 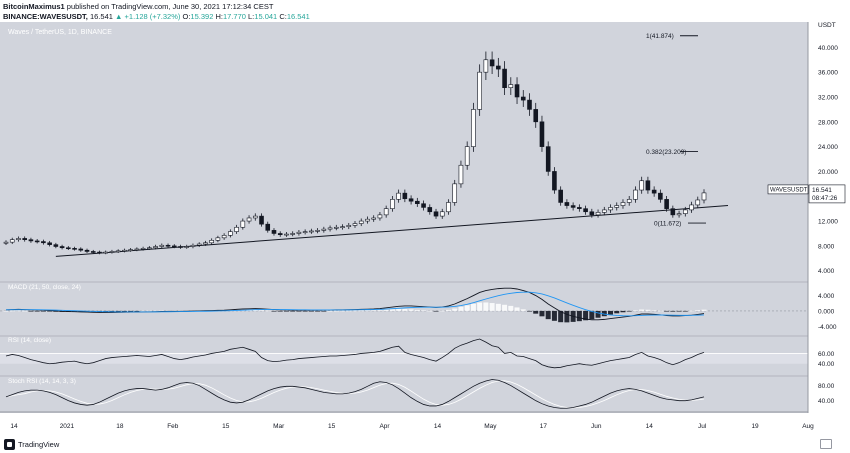 What do you see at coordinates (826, 444) in the screenshot?
I see `screen-icon` at bounding box center [826, 444].